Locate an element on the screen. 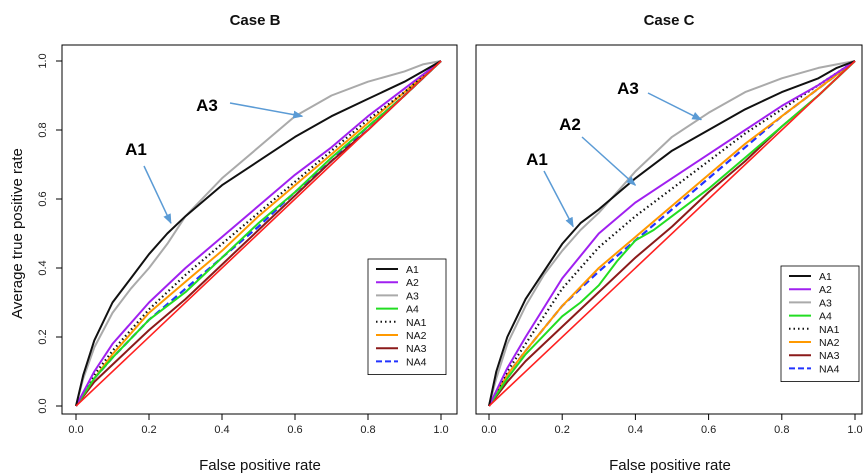 This screenshot has width=864, height=475. chart-title: Case B is located at coordinates (255, 20).